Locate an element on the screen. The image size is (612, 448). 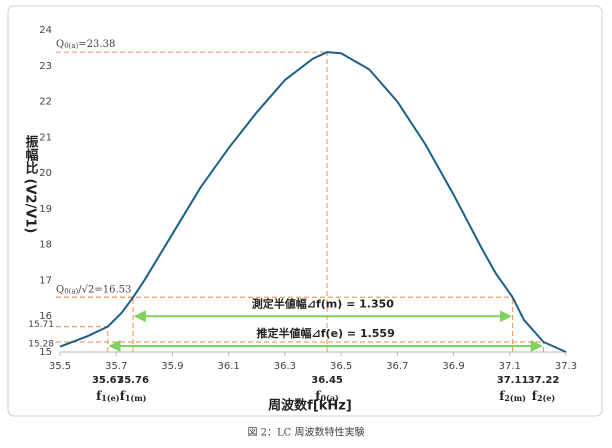
subscript: 1(m) is located at coordinates (136, 398).